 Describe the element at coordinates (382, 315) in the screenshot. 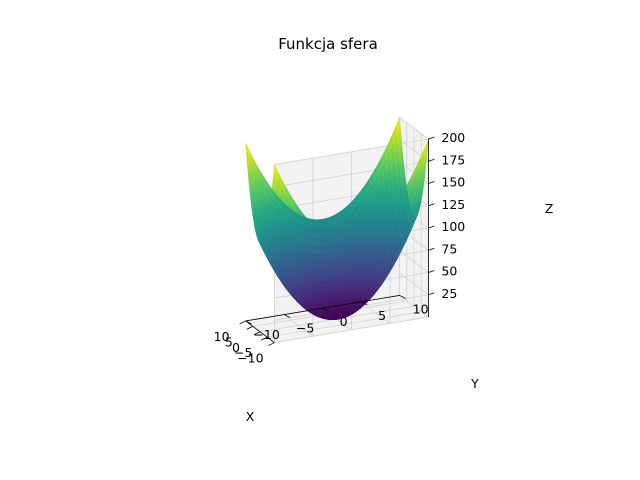

I see `y-tick-label: 5` at that location.